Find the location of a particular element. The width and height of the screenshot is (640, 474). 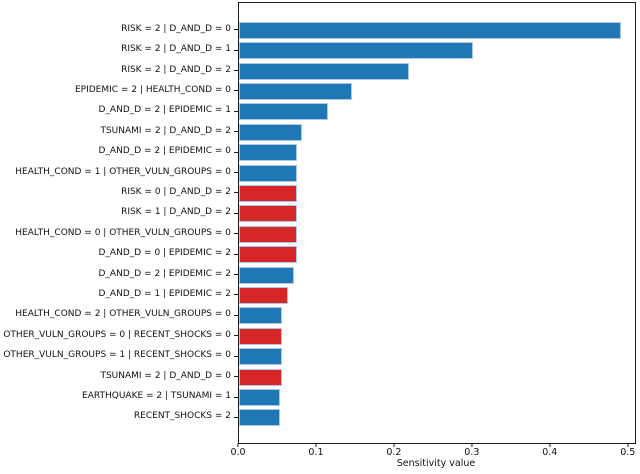

x-tick-label: 0.4 is located at coordinates (550, 452).